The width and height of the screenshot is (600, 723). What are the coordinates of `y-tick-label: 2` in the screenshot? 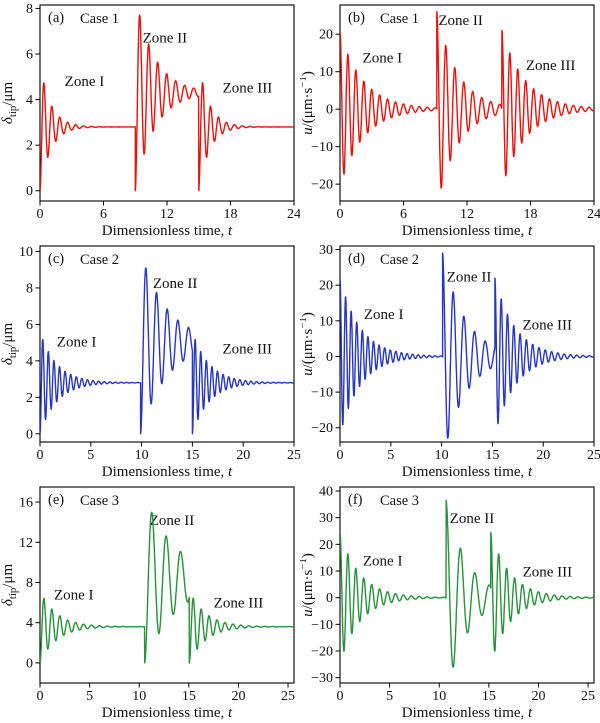 It's located at (29, 398).